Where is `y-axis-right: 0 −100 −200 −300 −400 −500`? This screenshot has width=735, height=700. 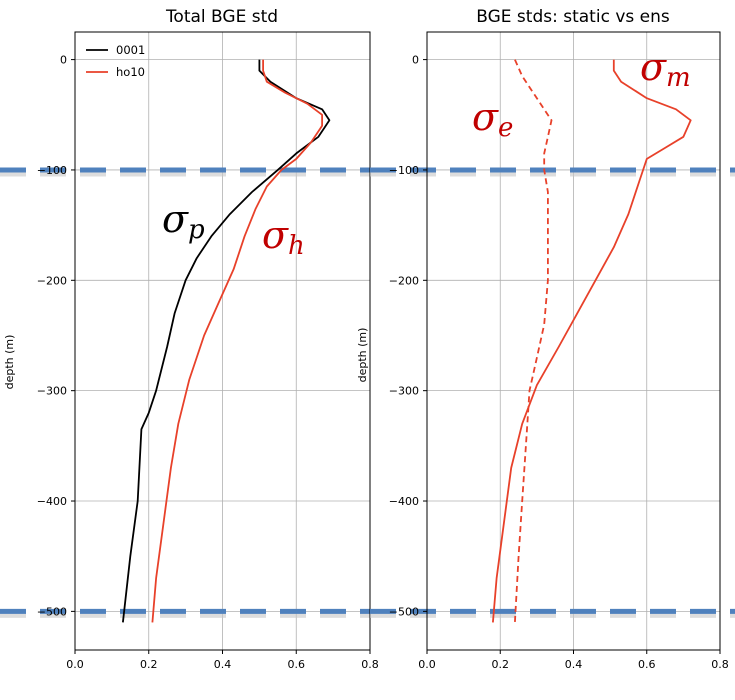
y-axis-right: 0 −100 −200 −300 −400 −500 is located at coordinates (408, 336).